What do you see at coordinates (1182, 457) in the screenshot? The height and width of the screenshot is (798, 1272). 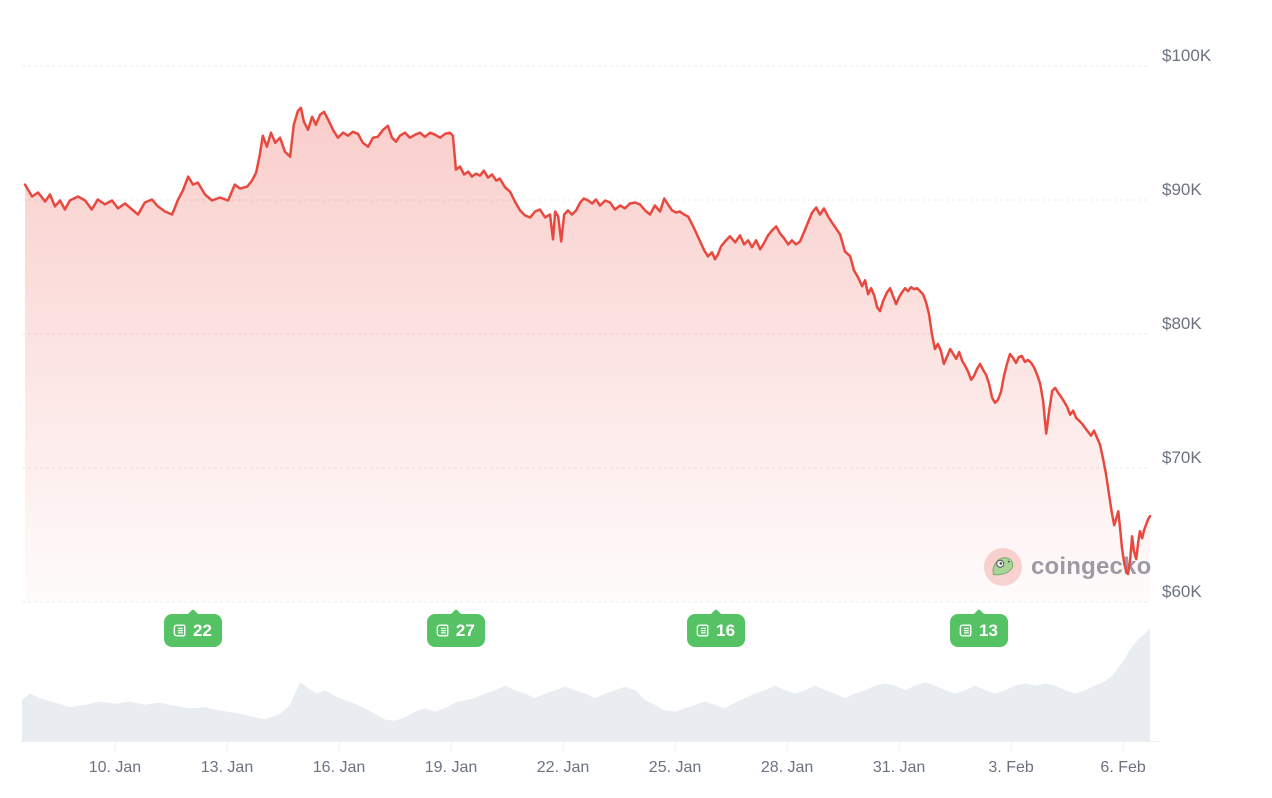 I see `y-axis-label: $70K` at bounding box center [1182, 457].